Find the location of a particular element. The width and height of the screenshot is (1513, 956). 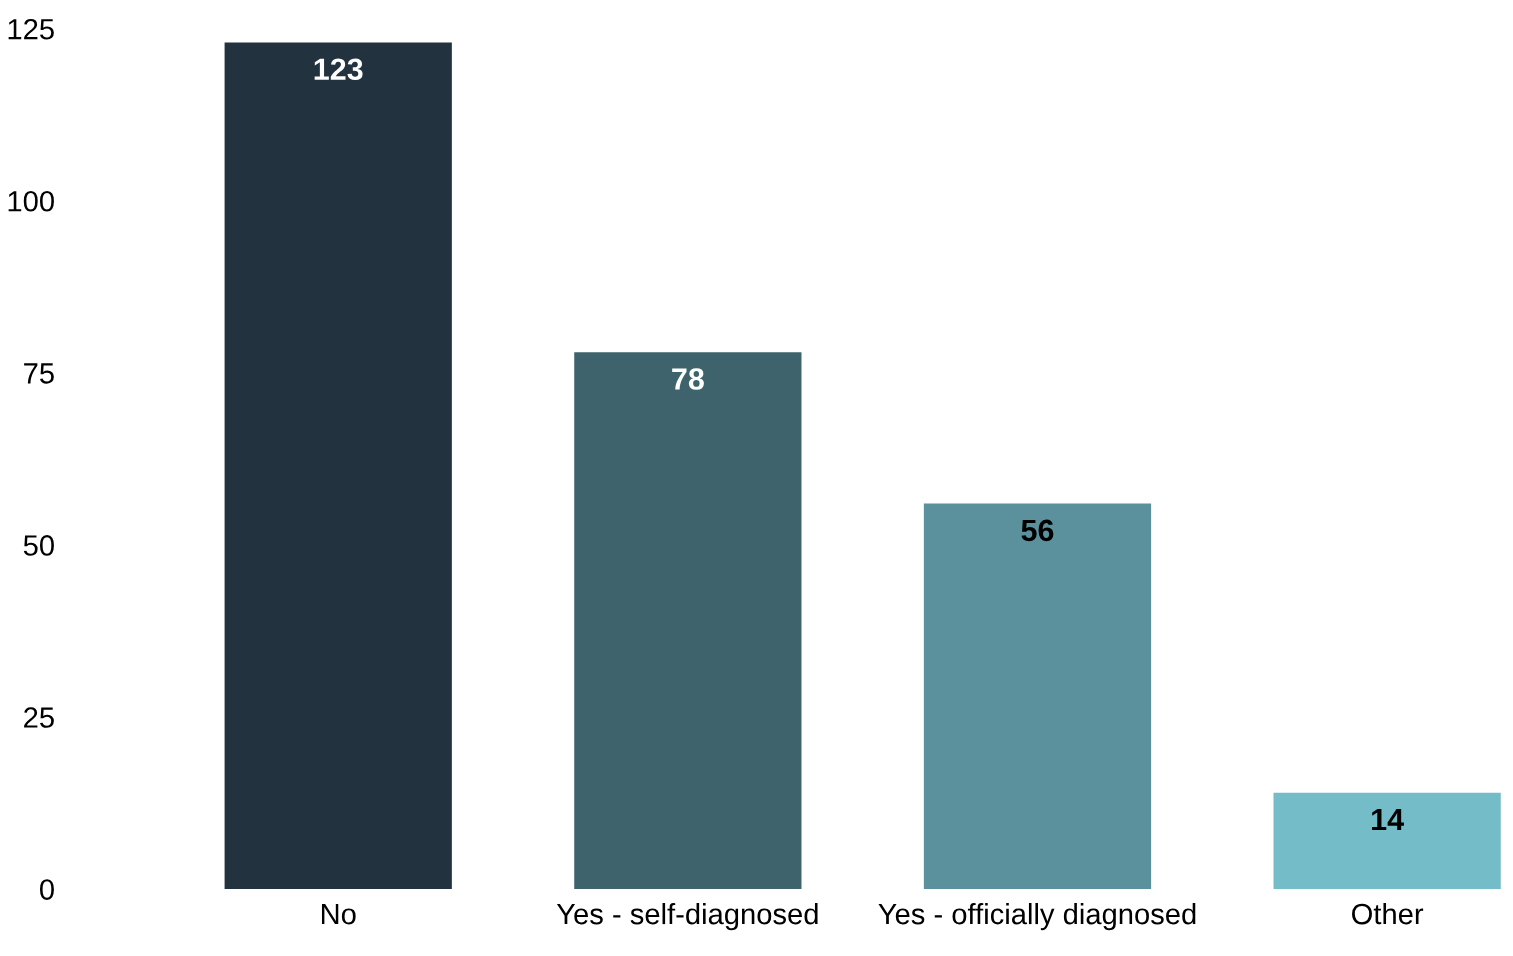

data-label: 123 is located at coordinates (338, 69).